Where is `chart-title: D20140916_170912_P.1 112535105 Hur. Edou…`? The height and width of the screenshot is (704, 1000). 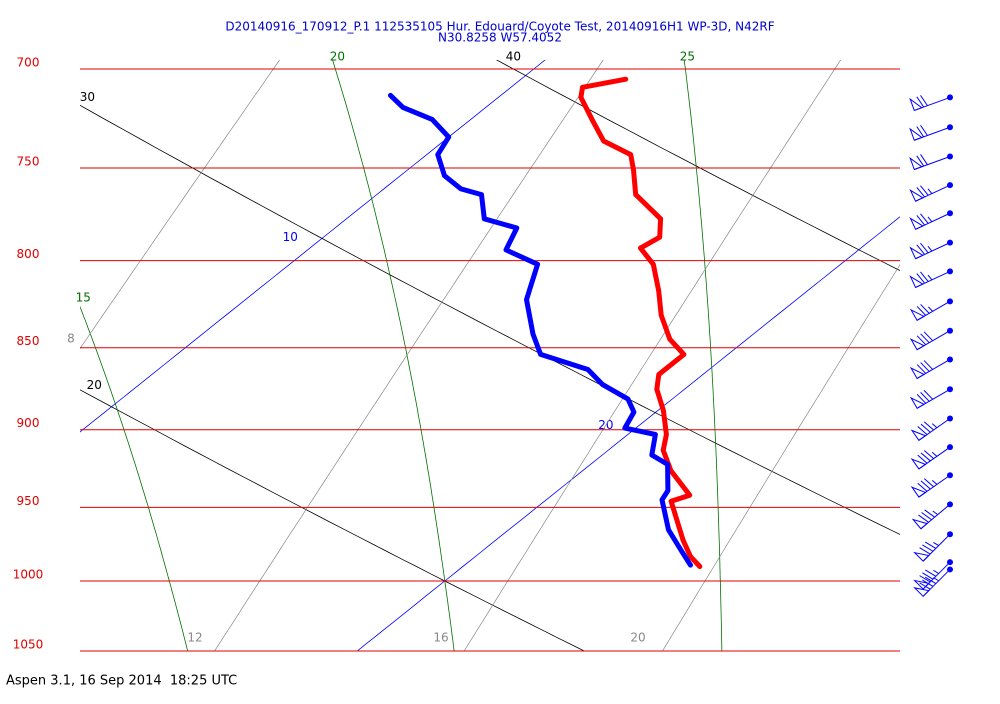 chart-title: D20140916_170912_P.1 112535105 Hur. Edou… is located at coordinates (499, 27).